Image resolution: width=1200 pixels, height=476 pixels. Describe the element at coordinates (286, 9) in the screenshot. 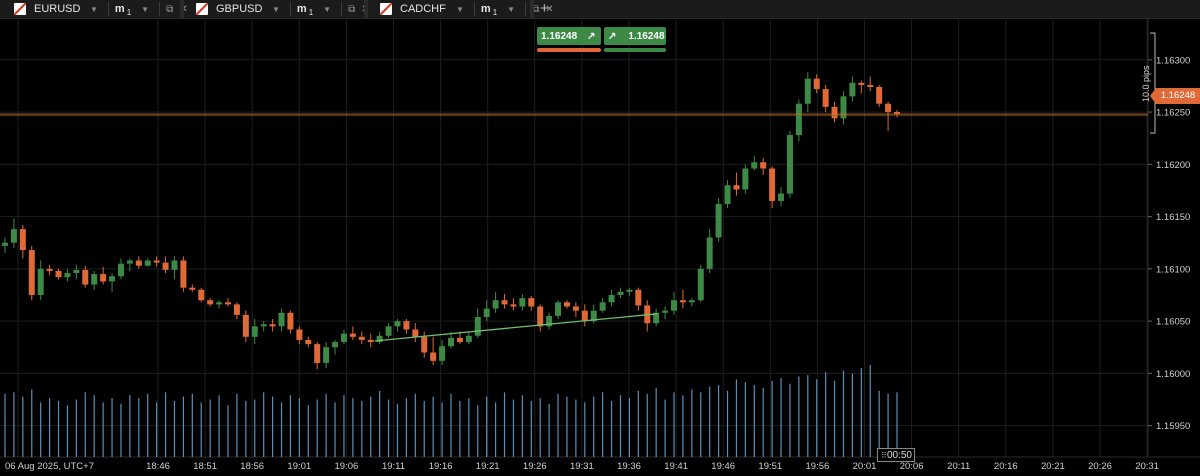

I see `tab-gbpusd: GBPUSD ▼ m 1 ▼ ⧉ ✕` at that location.